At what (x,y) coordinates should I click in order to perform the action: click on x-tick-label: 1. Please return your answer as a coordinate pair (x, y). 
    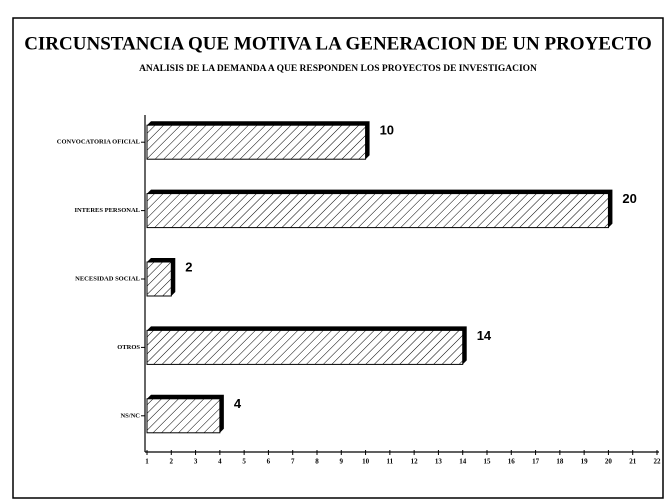
    Looking at the image, I should click on (147, 462).